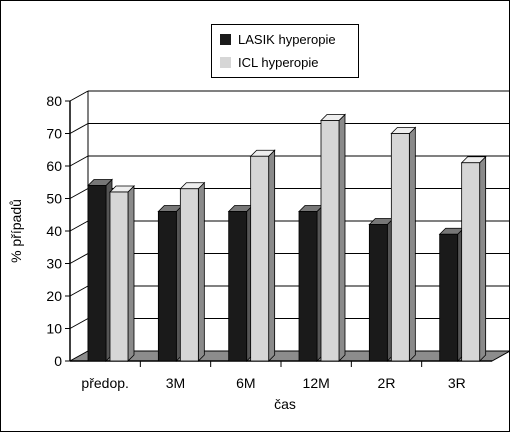  Describe the element at coordinates (316, 383) in the screenshot. I see `x-tick-label-3: 12M` at that location.